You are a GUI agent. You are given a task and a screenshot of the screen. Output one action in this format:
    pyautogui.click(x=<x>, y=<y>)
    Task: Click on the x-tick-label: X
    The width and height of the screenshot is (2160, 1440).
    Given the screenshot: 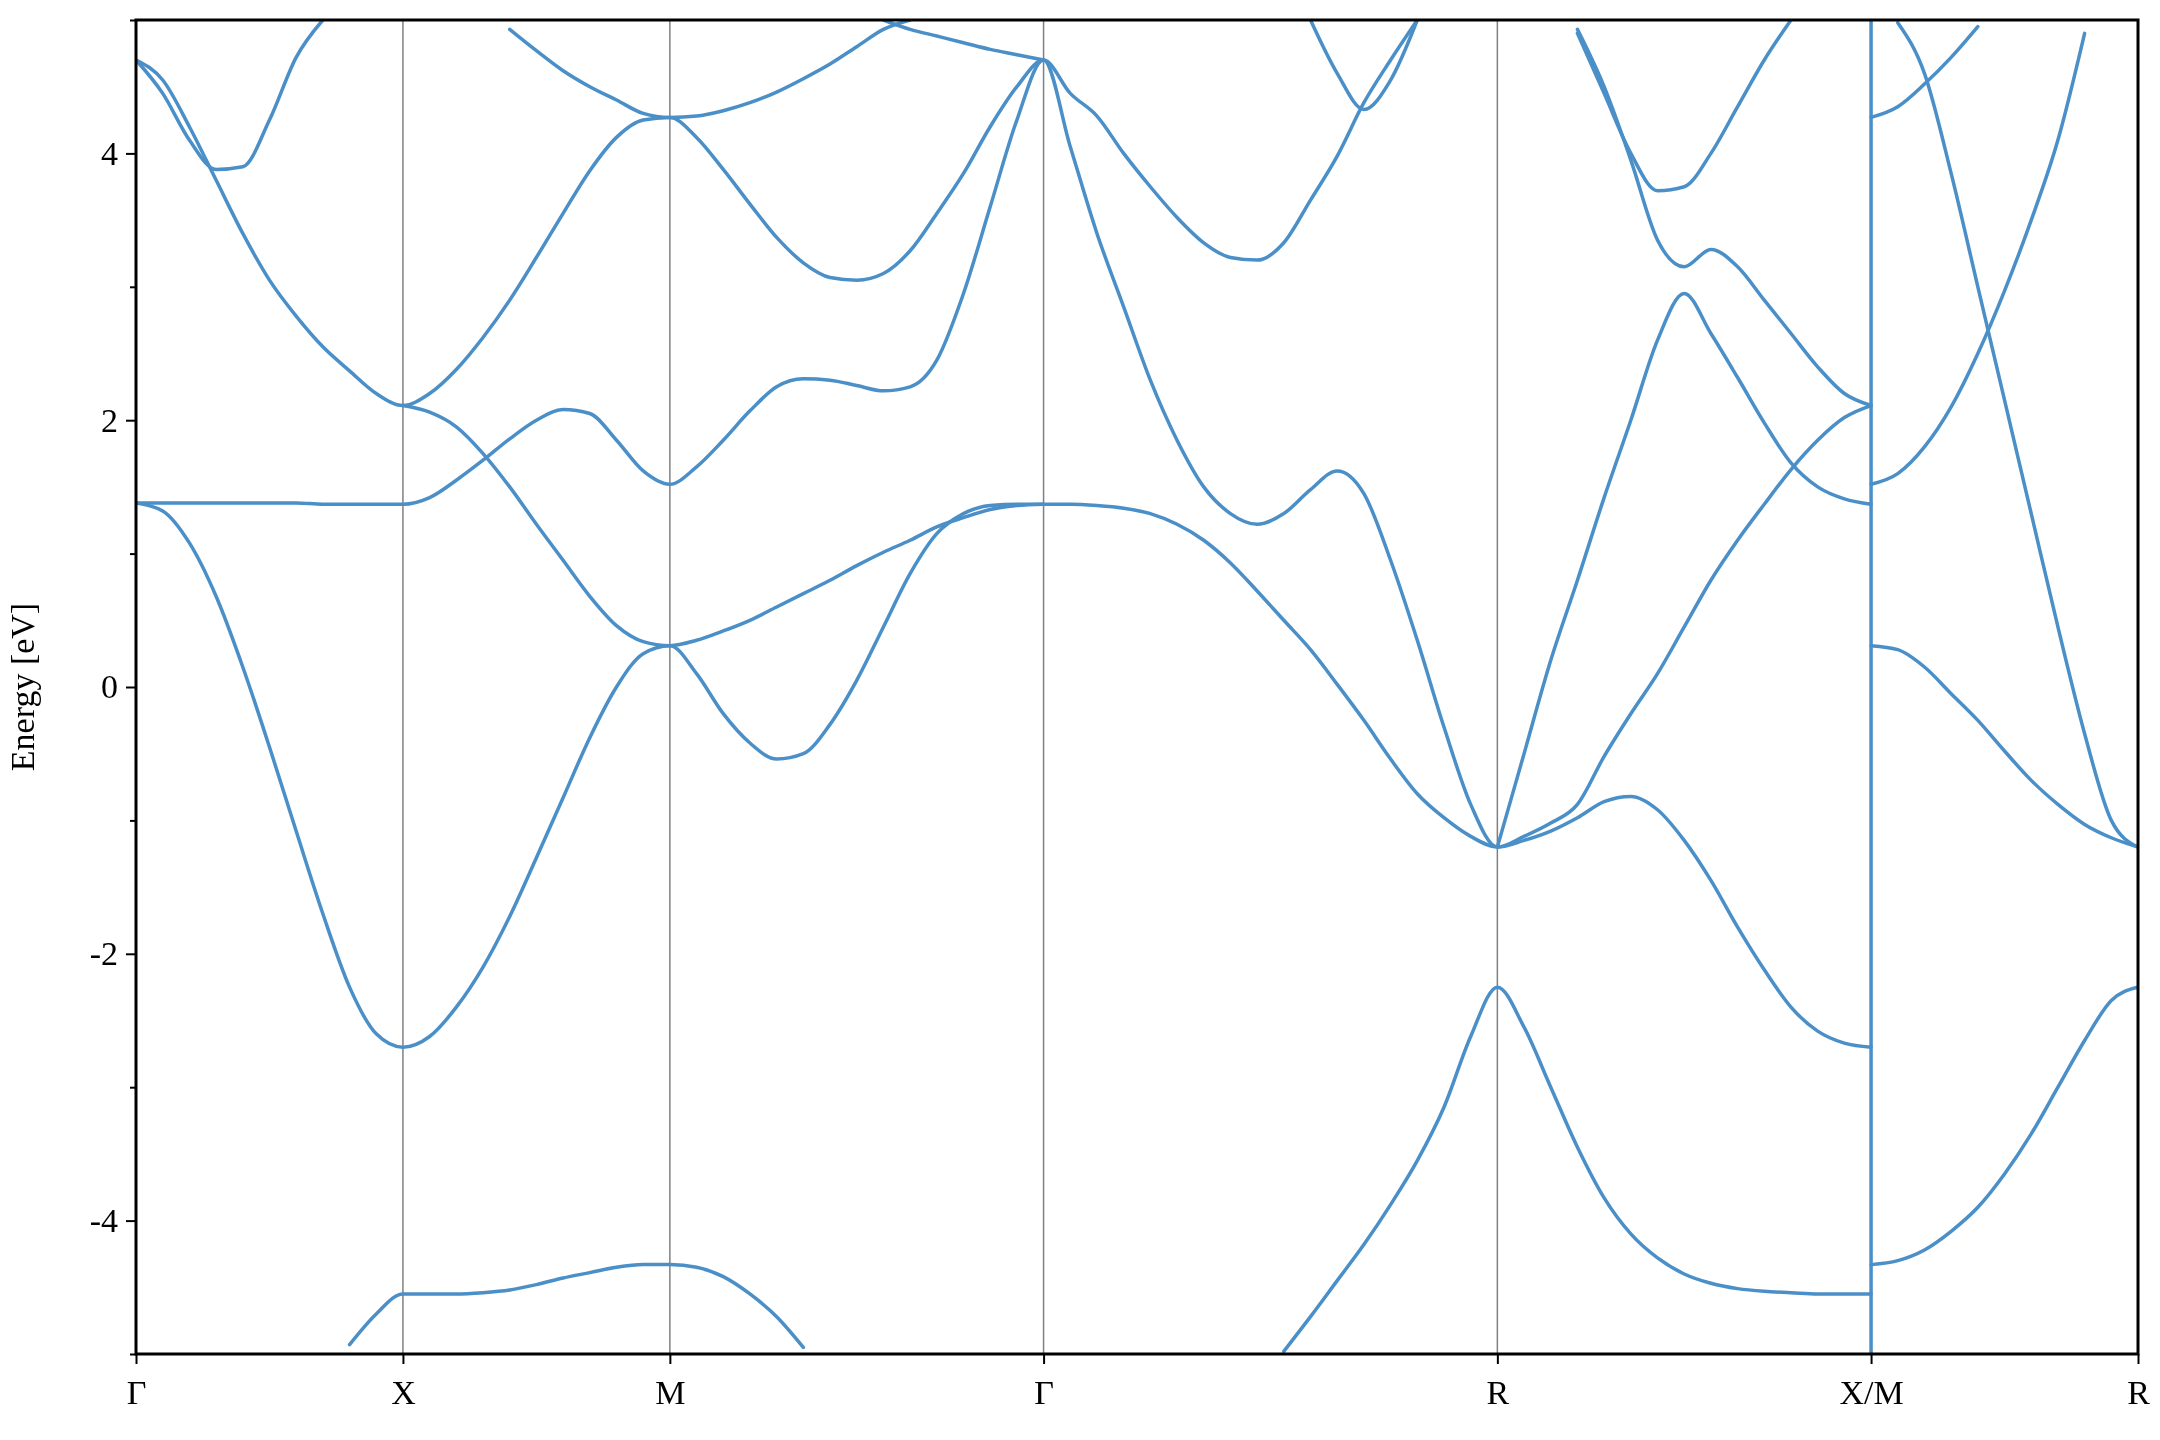 What is the action you would take?
    pyautogui.click(x=403, y=1393)
    